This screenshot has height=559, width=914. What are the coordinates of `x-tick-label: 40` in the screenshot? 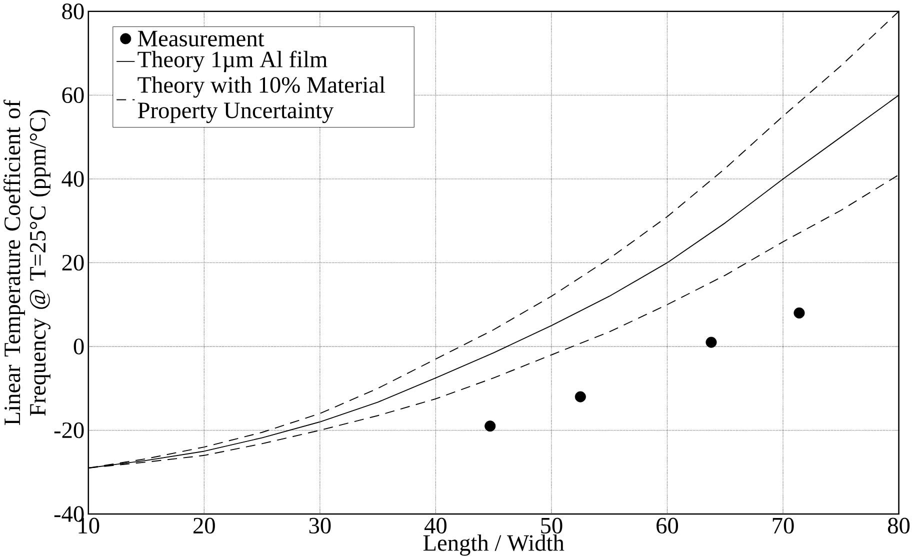 It's located at (435, 526).